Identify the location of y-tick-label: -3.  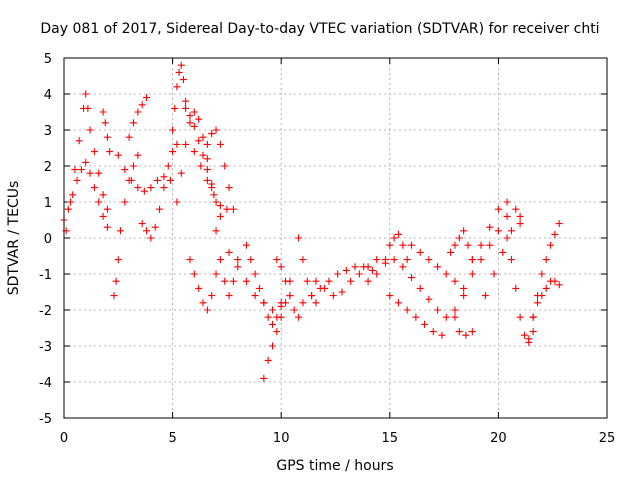
(45, 347).